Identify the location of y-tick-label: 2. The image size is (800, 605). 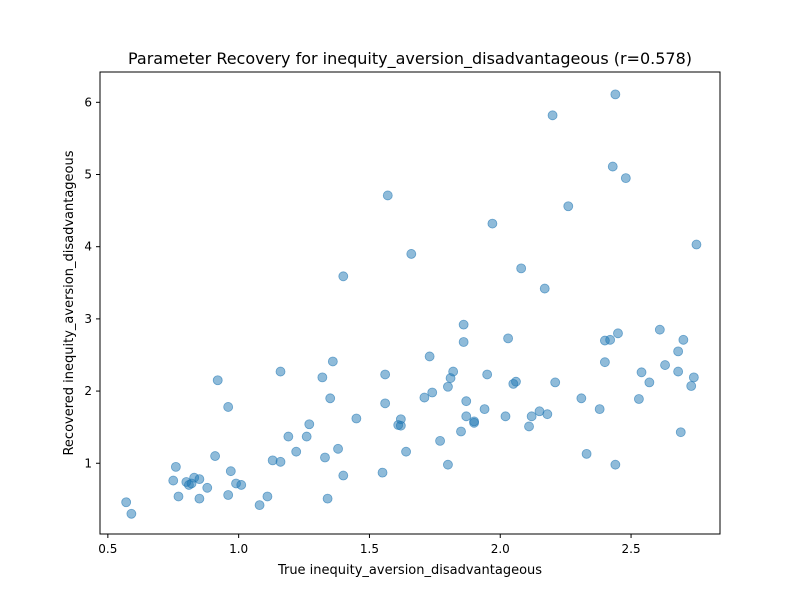
(88, 391).